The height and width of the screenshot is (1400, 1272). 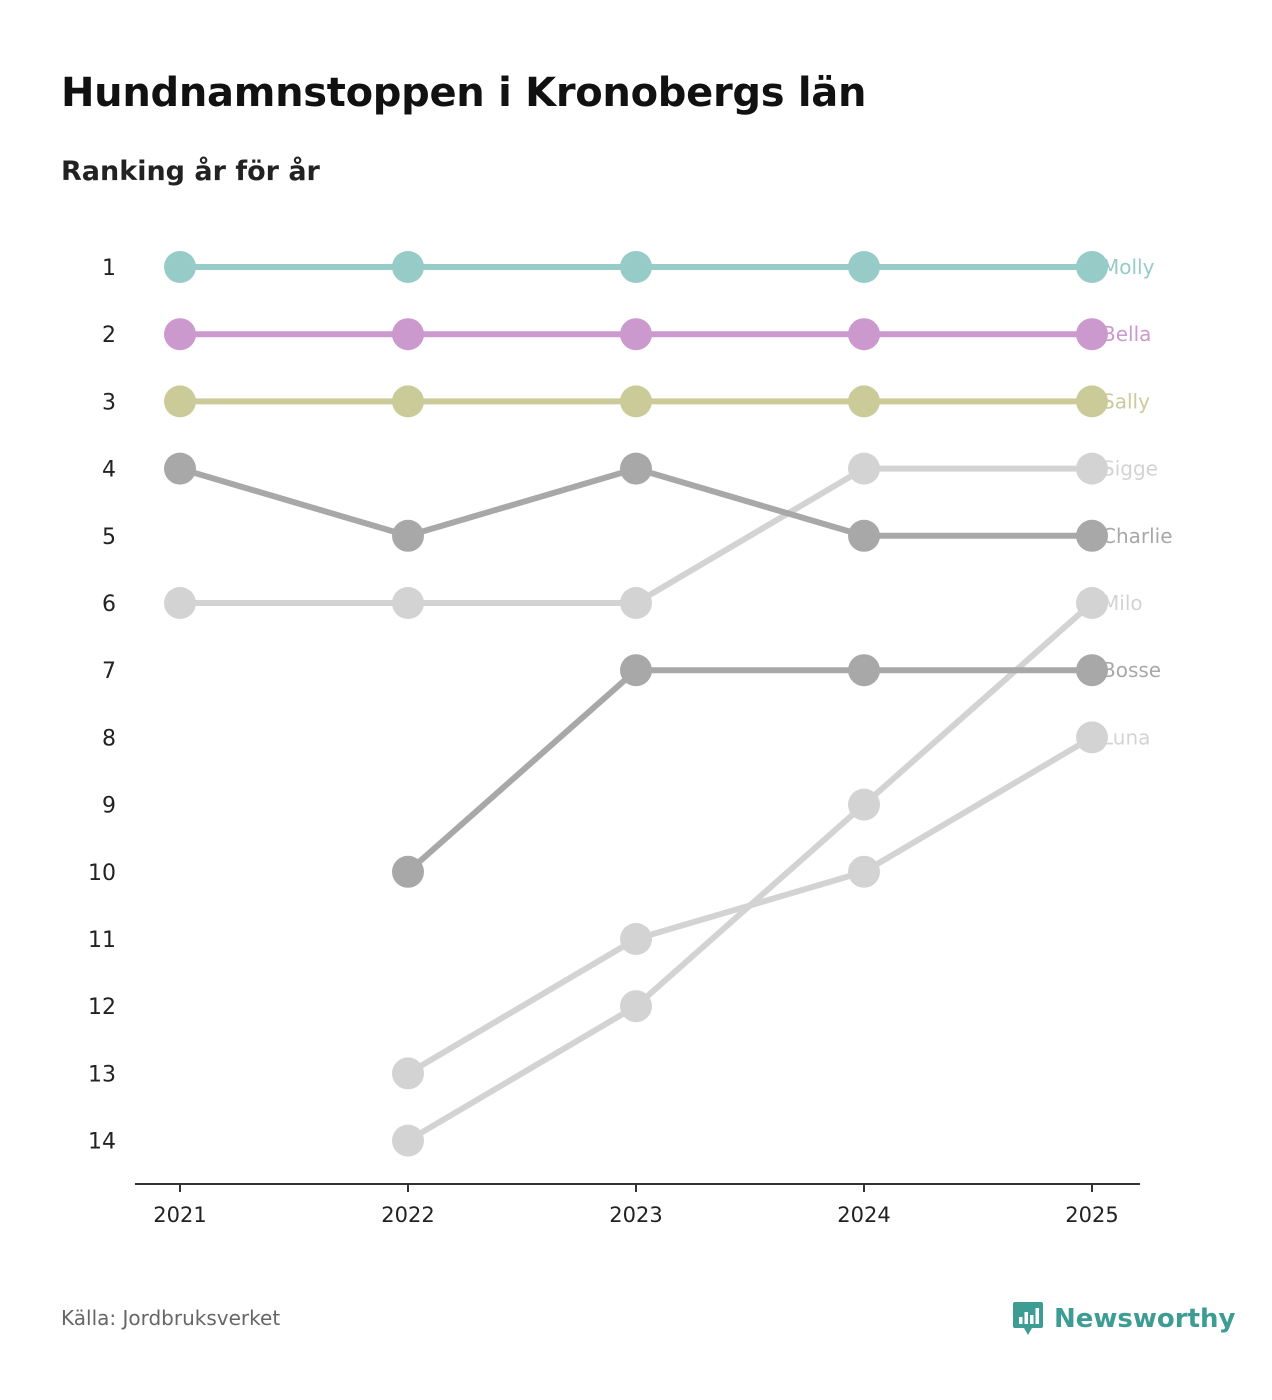 What do you see at coordinates (180, 603) in the screenshot?
I see `point-sigge-2021` at bounding box center [180, 603].